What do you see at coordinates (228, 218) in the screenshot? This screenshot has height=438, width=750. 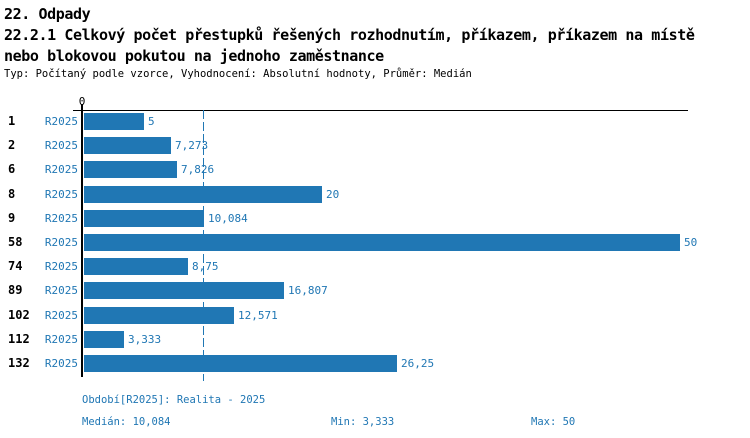 I see `bar-value-label: 10,084` at bounding box center [228, 218].